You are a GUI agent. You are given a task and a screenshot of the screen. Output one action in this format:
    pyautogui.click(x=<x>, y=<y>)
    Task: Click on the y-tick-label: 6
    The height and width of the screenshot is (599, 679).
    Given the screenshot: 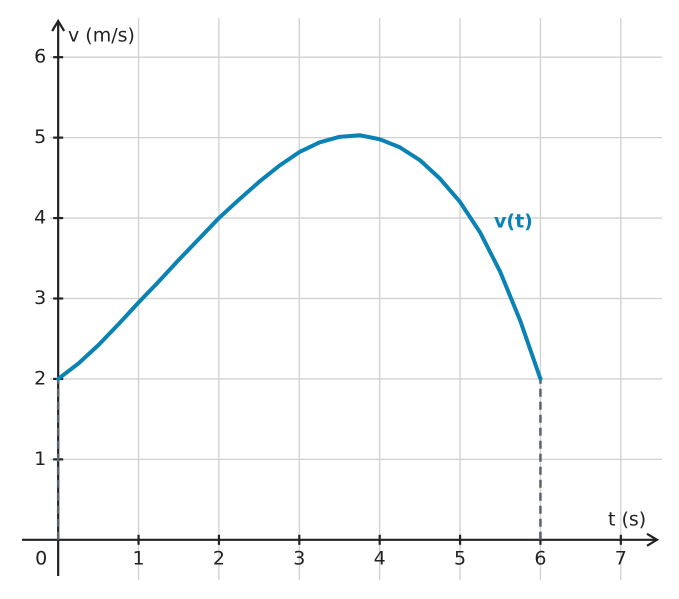 What is the action you would take?
    pyautogui.click(x=40, y=57)
    